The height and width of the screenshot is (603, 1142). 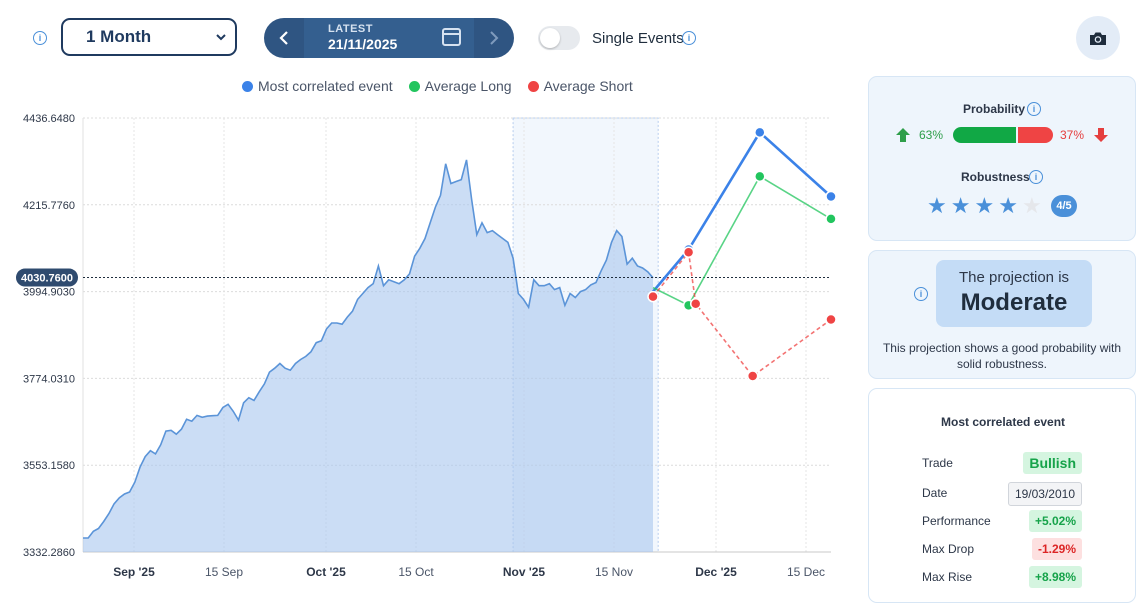 What do you see at coordinates (638, 38) in the screenshot?
I see `single-events-label: Single Events` at bounding box center [638, 38].